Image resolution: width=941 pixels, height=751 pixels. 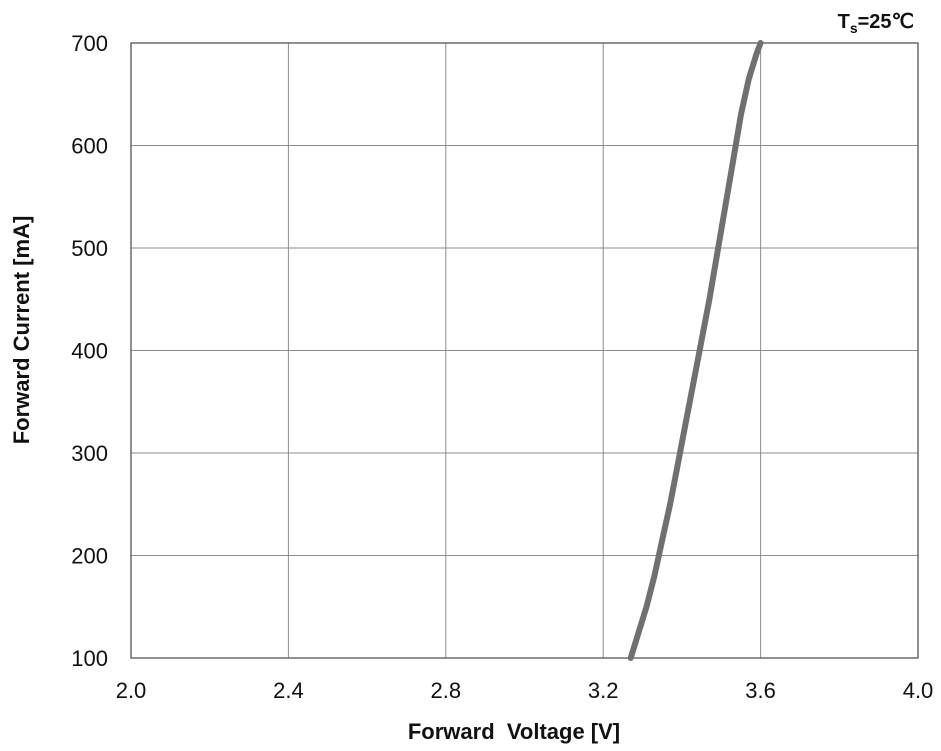 What do you see at coordinates (89, 658) in the screenshot?
I see `y-tick-label: 100` at bounding box center [89, 658].